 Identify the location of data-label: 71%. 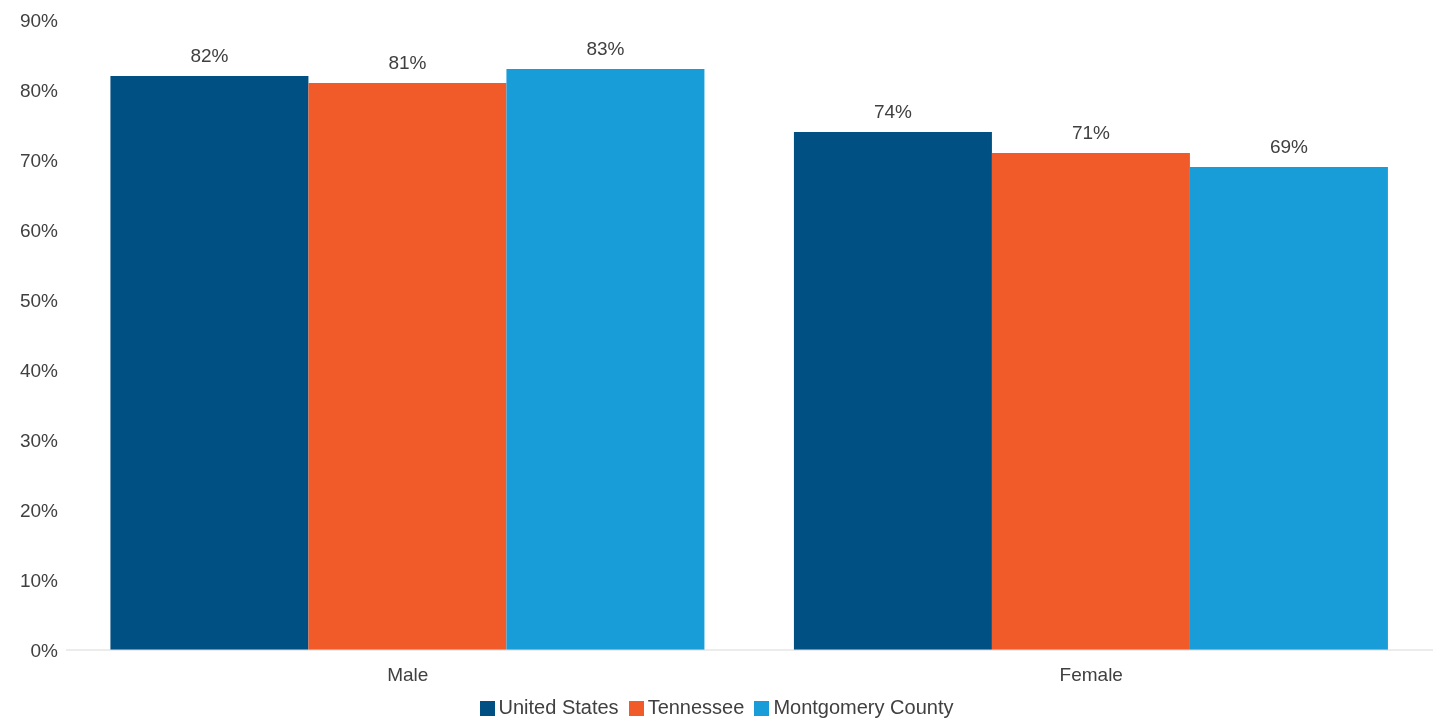
(1091, 132).